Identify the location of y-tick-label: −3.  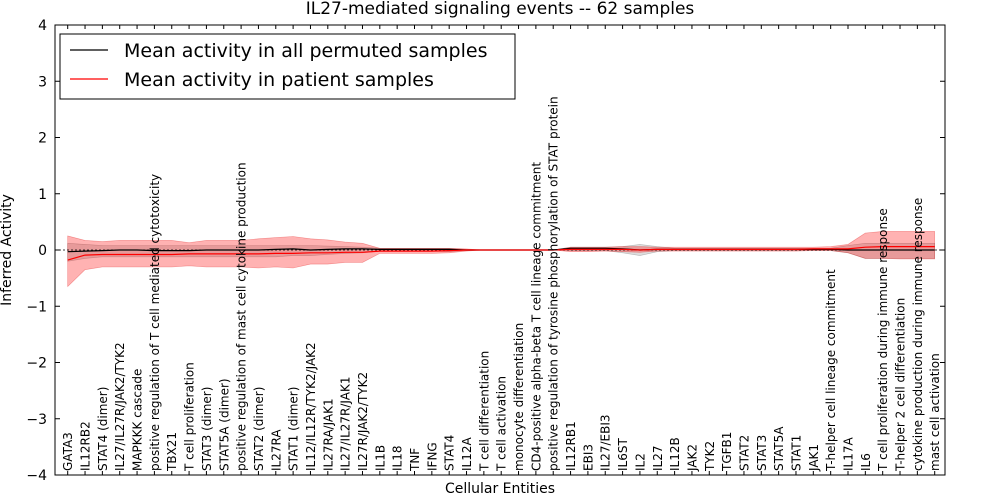
(36, 420).